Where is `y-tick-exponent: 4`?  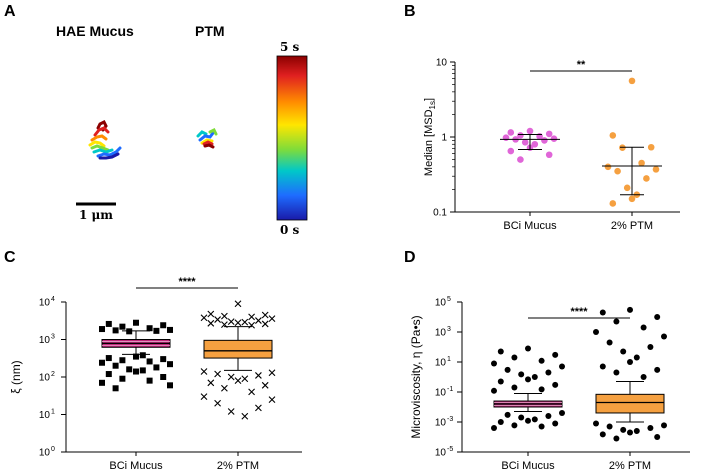 y-tick-exponent: 4 is located at coordinates (53, 299).